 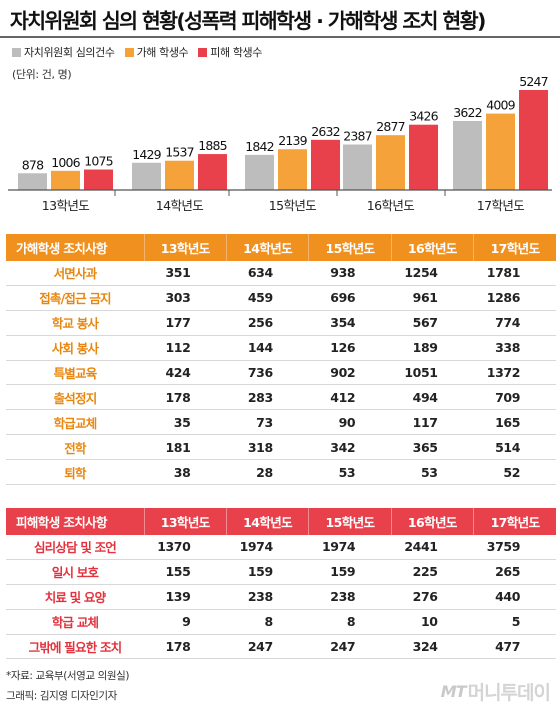 What do you see at coordinates (61, 696) in the screenshot?
I see `graphic-credit: 그래픽: 김지영 디자인기자` at bounding box center [61, 696].